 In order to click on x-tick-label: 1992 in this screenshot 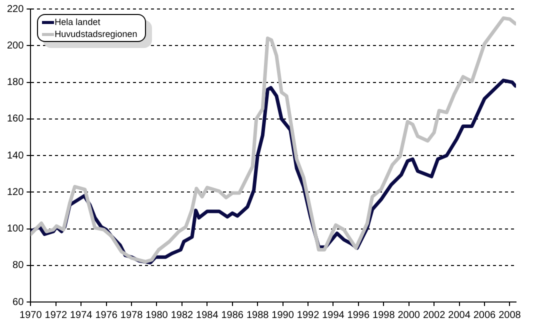, I will do `click(308, 315)`.